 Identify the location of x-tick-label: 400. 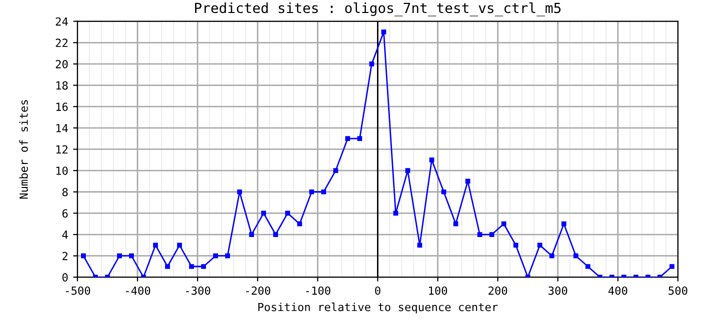
(618, 290).